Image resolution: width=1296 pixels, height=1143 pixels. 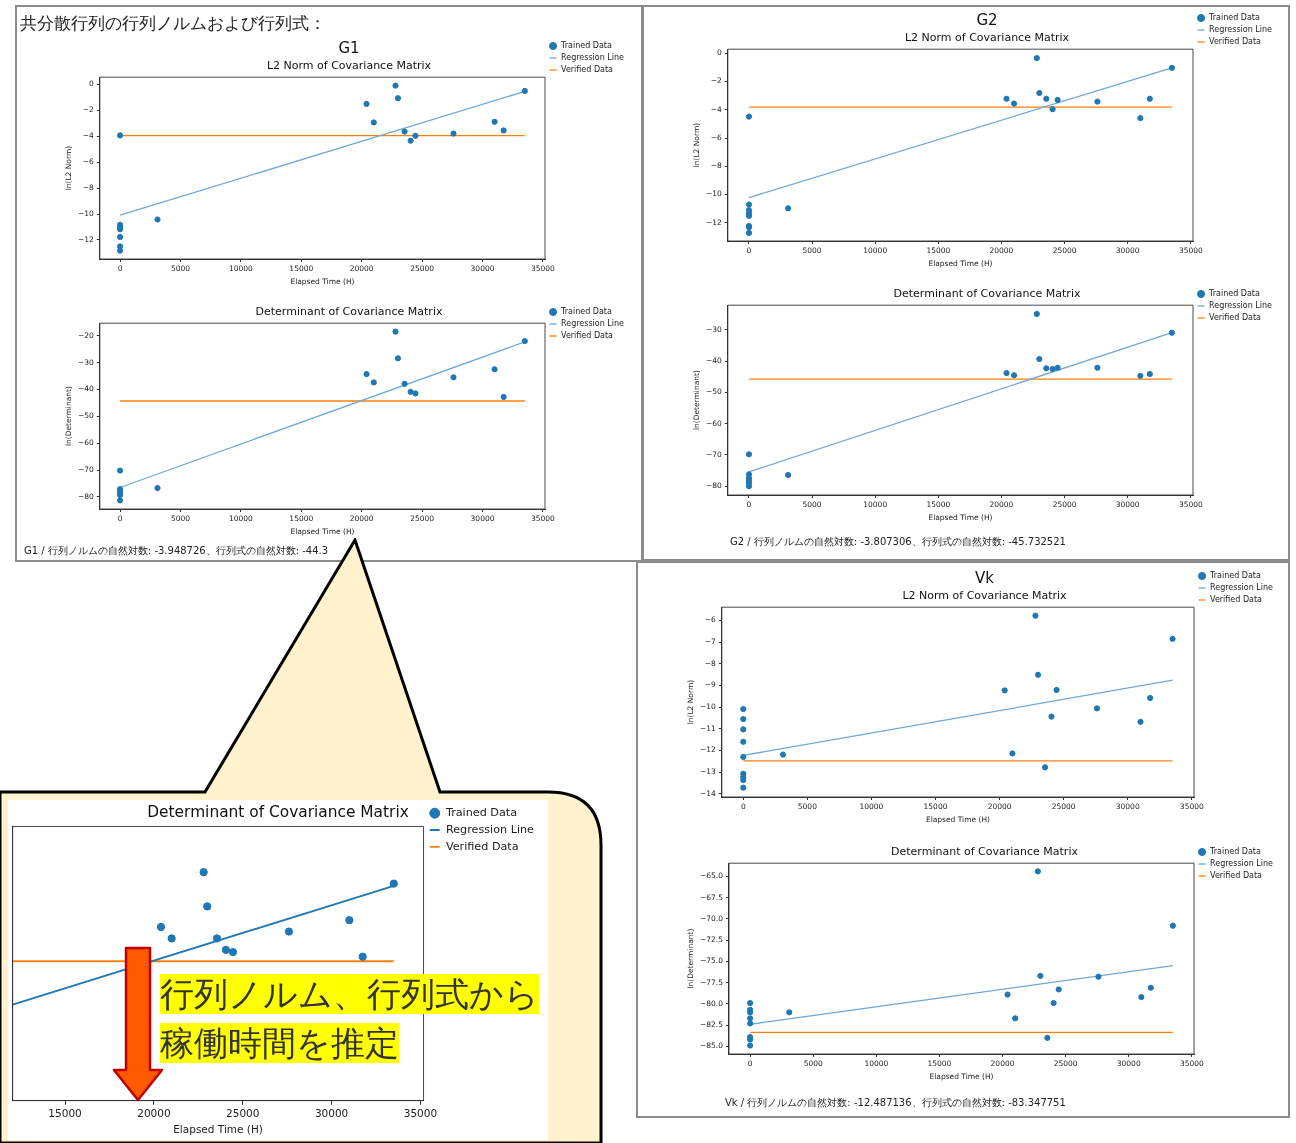 I want to click on x-axis-title: Elapsed Time (H), so click(x=218, y=1129).